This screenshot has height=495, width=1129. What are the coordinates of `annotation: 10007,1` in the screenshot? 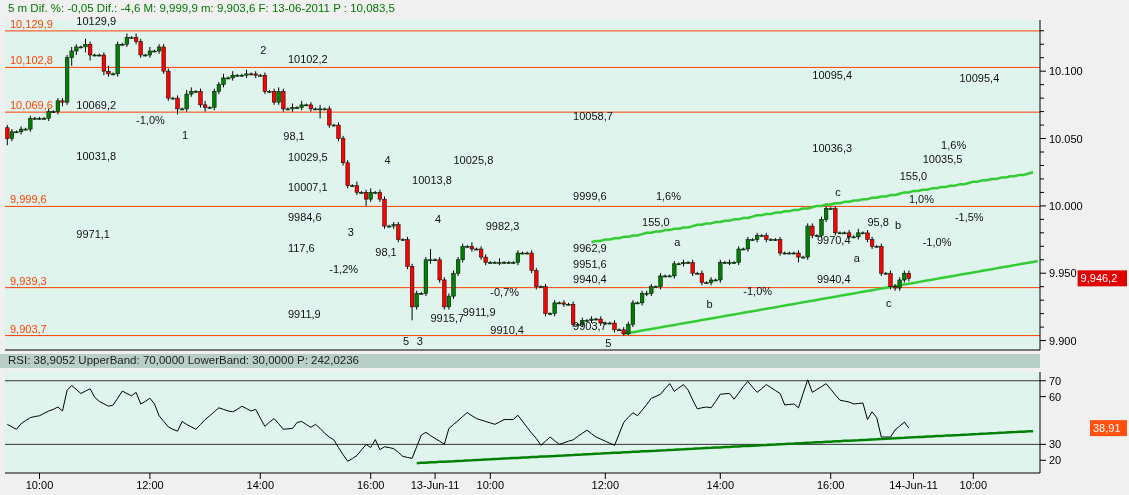 It's located at (307, 187).